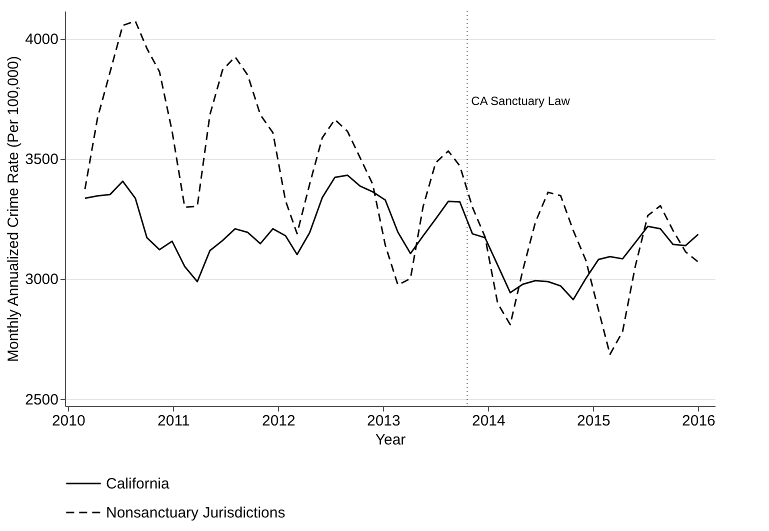  What do you see at coordinates (41, 399) in the screenshot?
I see `y-tick-label: 2500` at bounding box center [41, 399].